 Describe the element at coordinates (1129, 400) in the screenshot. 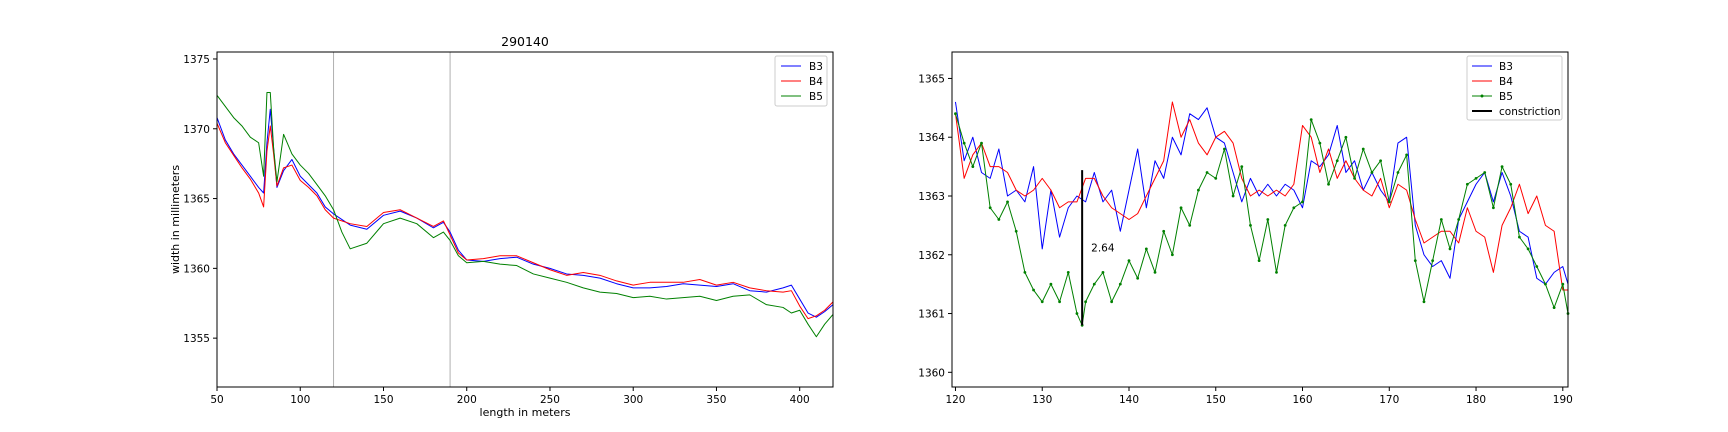

I see `x-tick-label: 140` at that location.